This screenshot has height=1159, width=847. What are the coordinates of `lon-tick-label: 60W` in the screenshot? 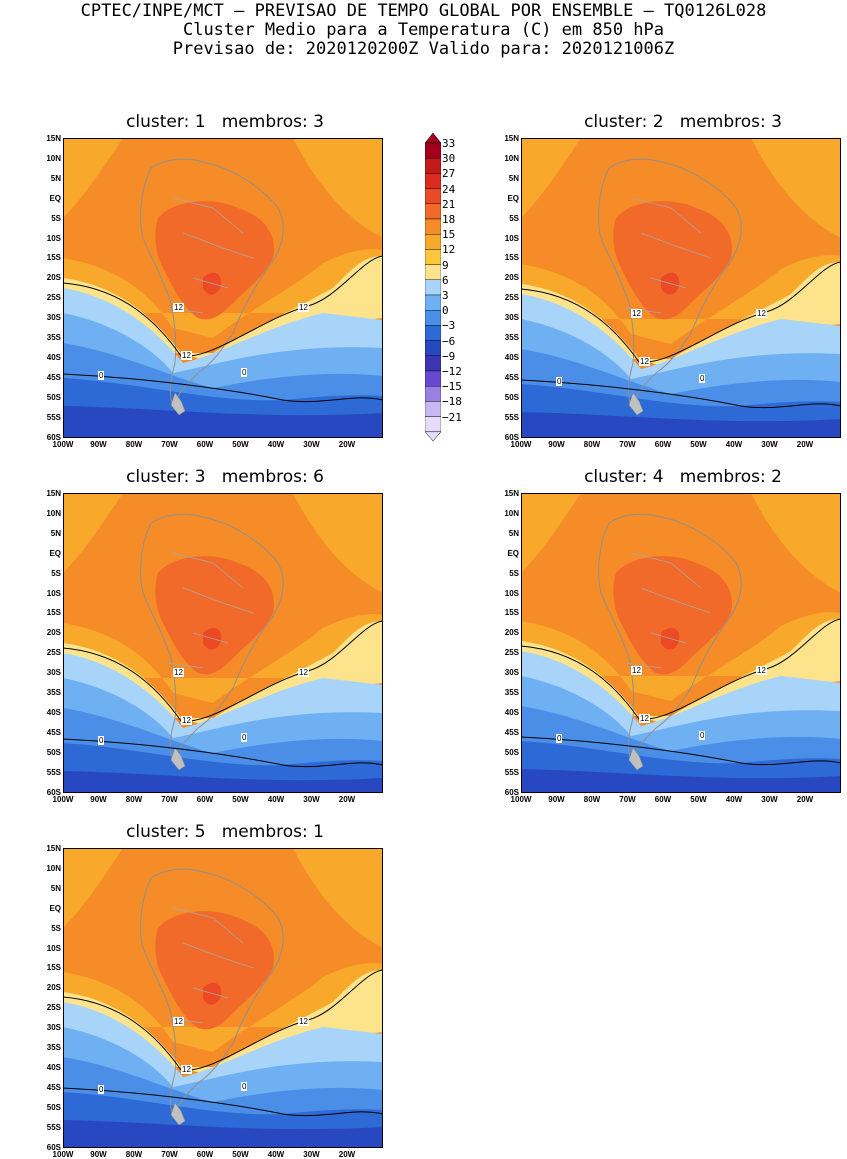 It's located at (205, 1154).